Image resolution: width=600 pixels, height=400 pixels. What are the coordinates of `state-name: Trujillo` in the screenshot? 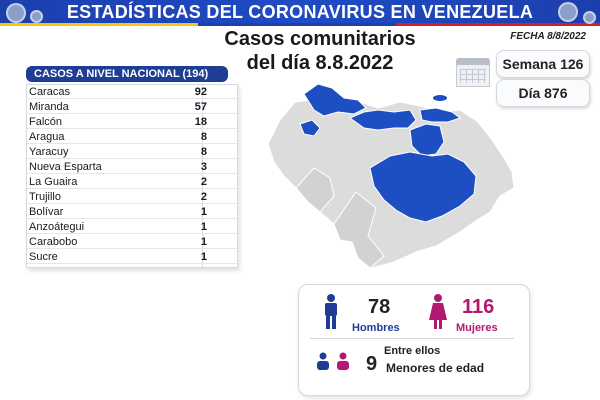 It's located at (45, 197).